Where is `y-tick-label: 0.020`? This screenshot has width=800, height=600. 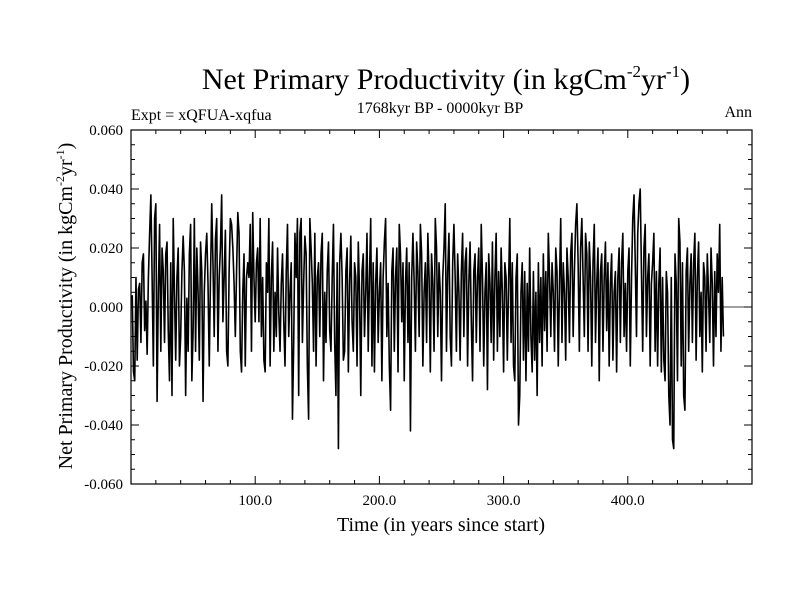 y-tick-label: 0.020 is located at coordinates (106, 249).